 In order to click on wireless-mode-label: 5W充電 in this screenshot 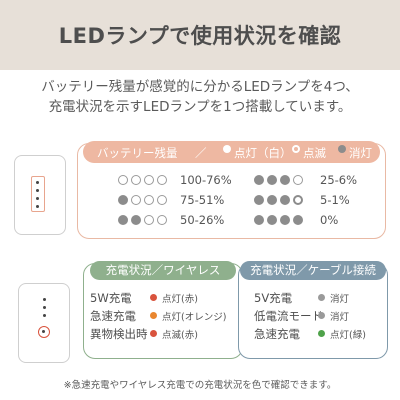, I will do `click(111, 298)`.